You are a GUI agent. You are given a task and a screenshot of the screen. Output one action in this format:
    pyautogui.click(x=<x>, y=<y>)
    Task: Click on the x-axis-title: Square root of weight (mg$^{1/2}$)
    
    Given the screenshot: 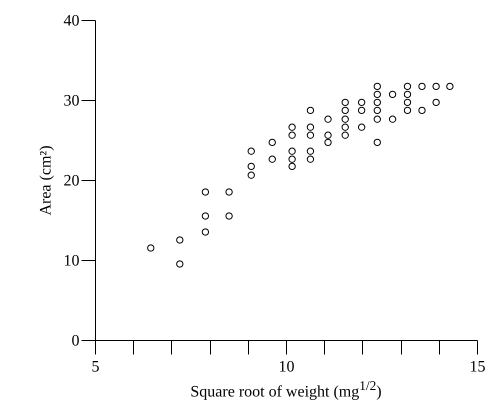 What is the action you would take?
    pyautogui.click(x=286, y=390)
    